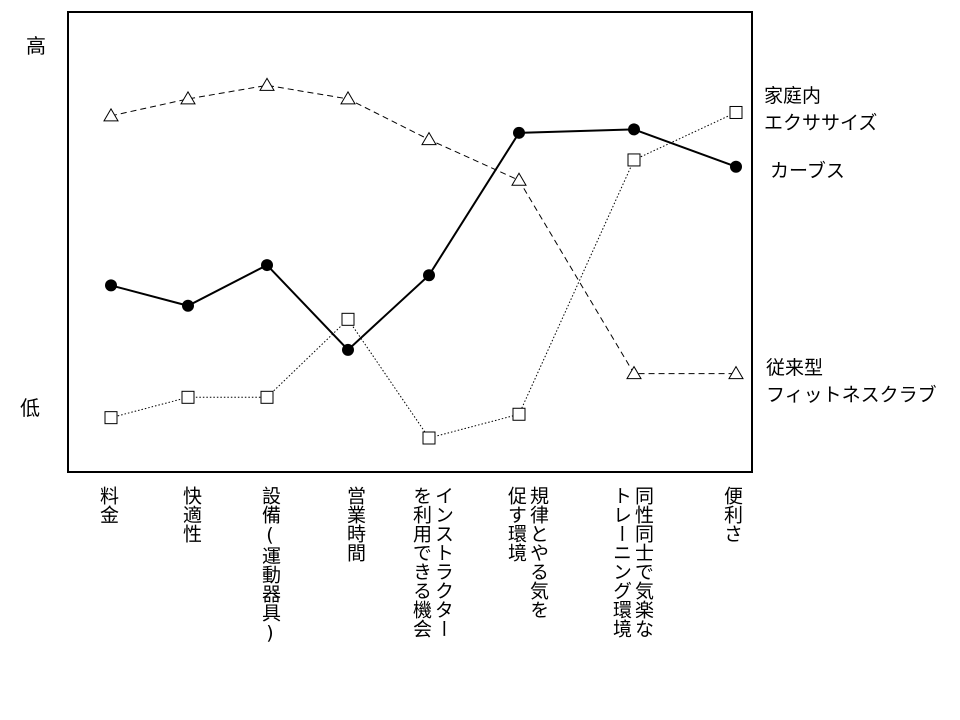 This screenshot has height=720, width=960. What do you see at coordinates (432, 562) in the screenshot?
I see `x-tick-label: インストラクター を利用できる機会` at bounding box center [432, 562].